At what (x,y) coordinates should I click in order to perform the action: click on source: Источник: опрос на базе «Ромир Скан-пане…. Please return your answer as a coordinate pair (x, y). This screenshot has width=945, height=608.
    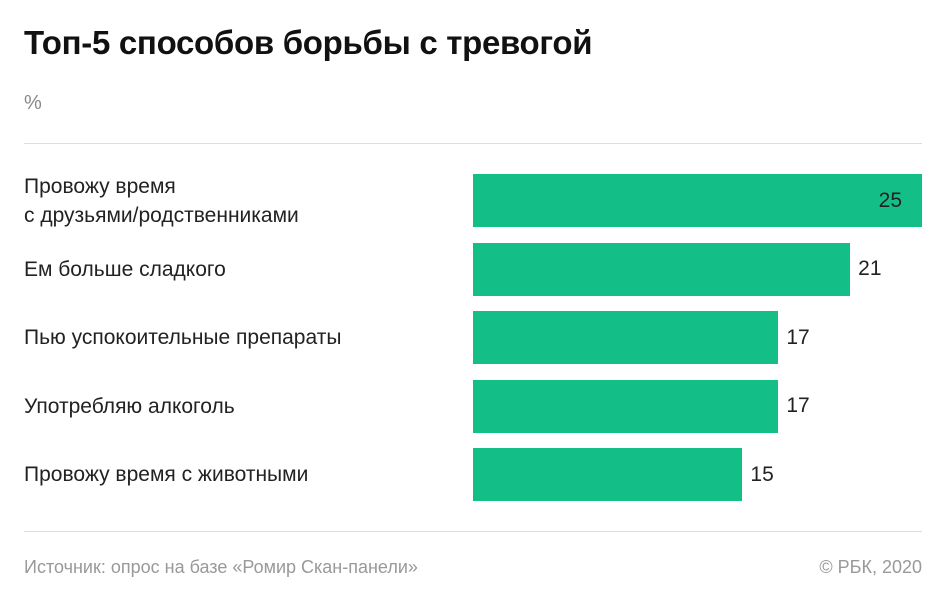
    Looking at the image, I should click on (221, 567).